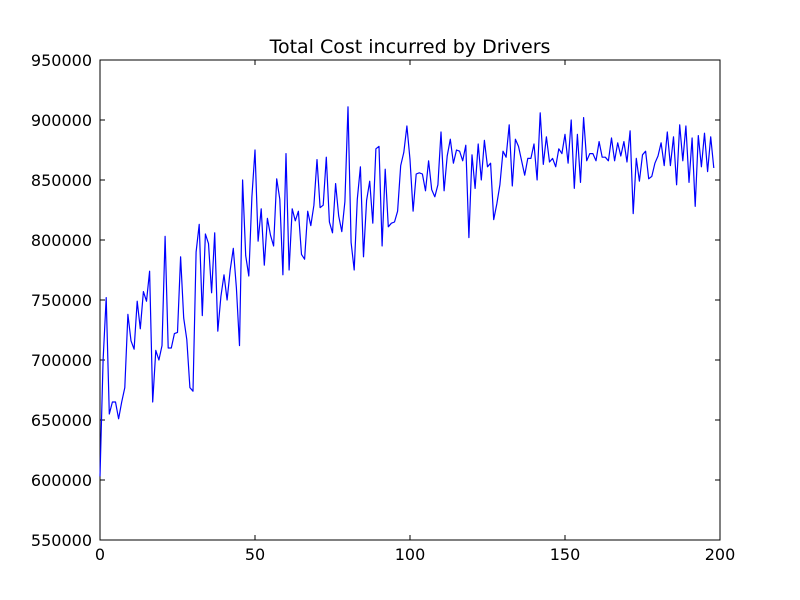  Describe the element at coordinates (410, 47) in the screenshot. I see `chart-title: Total Cost incurred by Drivers` at that location.